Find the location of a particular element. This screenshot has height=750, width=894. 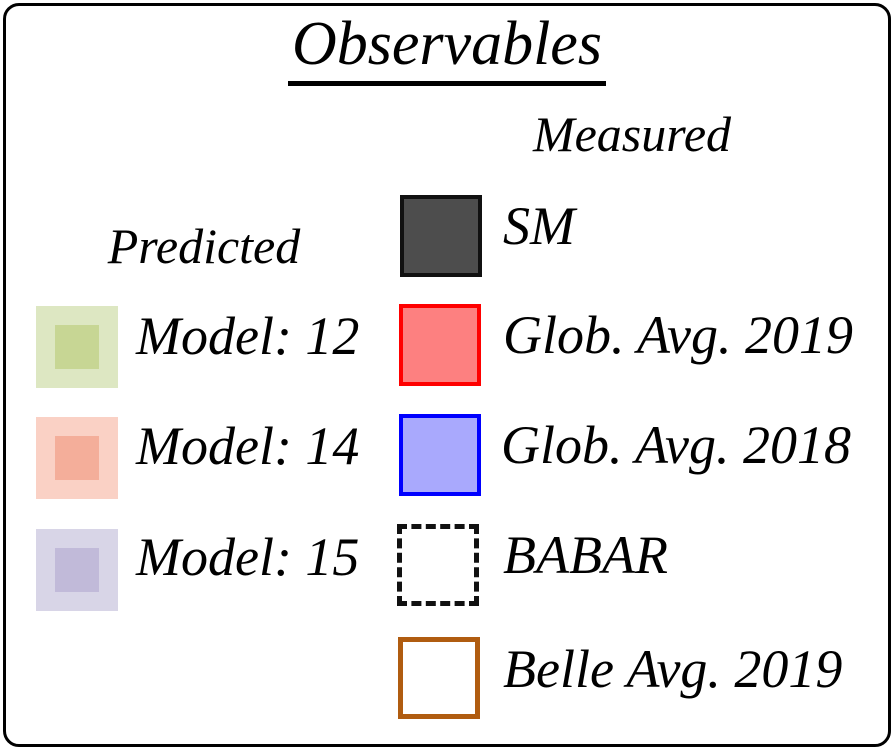

glob-avg-2018-label: Glob. Avg. 2018 is located at coordinates (676, 445).